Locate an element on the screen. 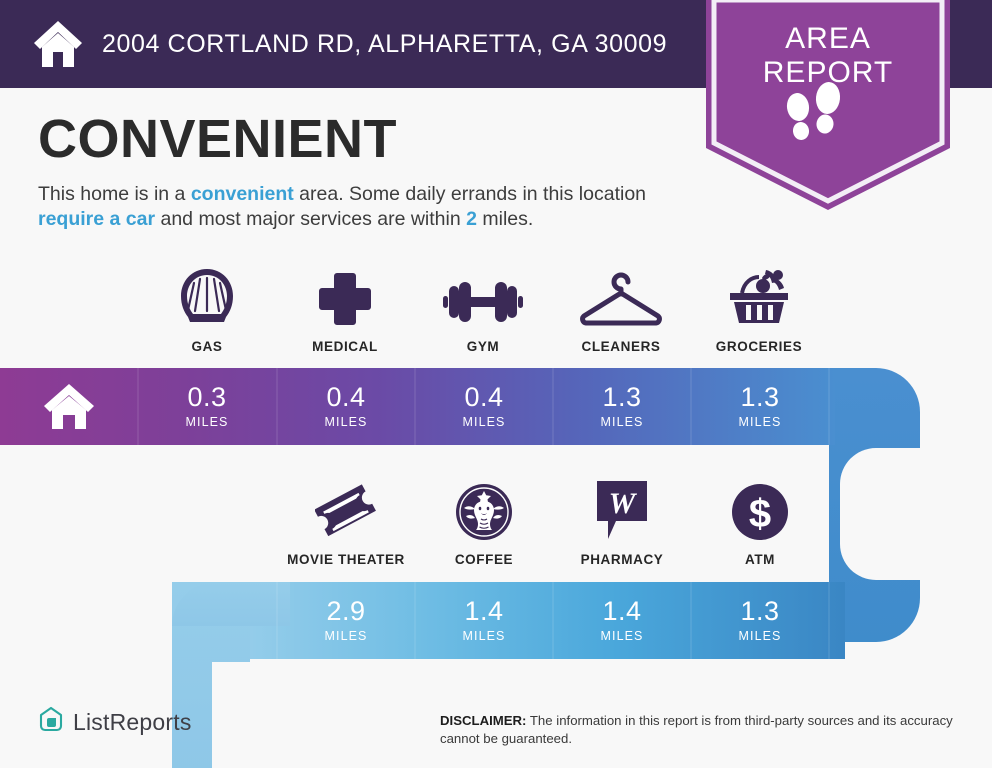  category-label: MOVIE THEATER is located at coordinates (346, 559).